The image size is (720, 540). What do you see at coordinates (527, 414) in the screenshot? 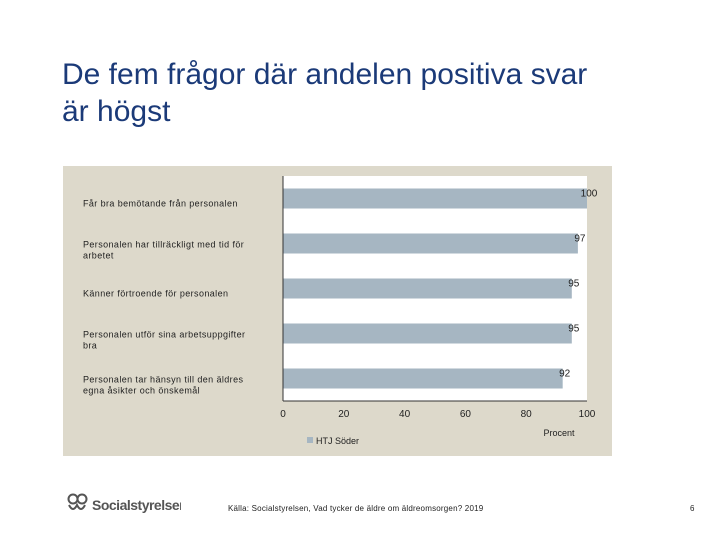
I see `x-tick-label: 80` at bounding box center [527, 414].